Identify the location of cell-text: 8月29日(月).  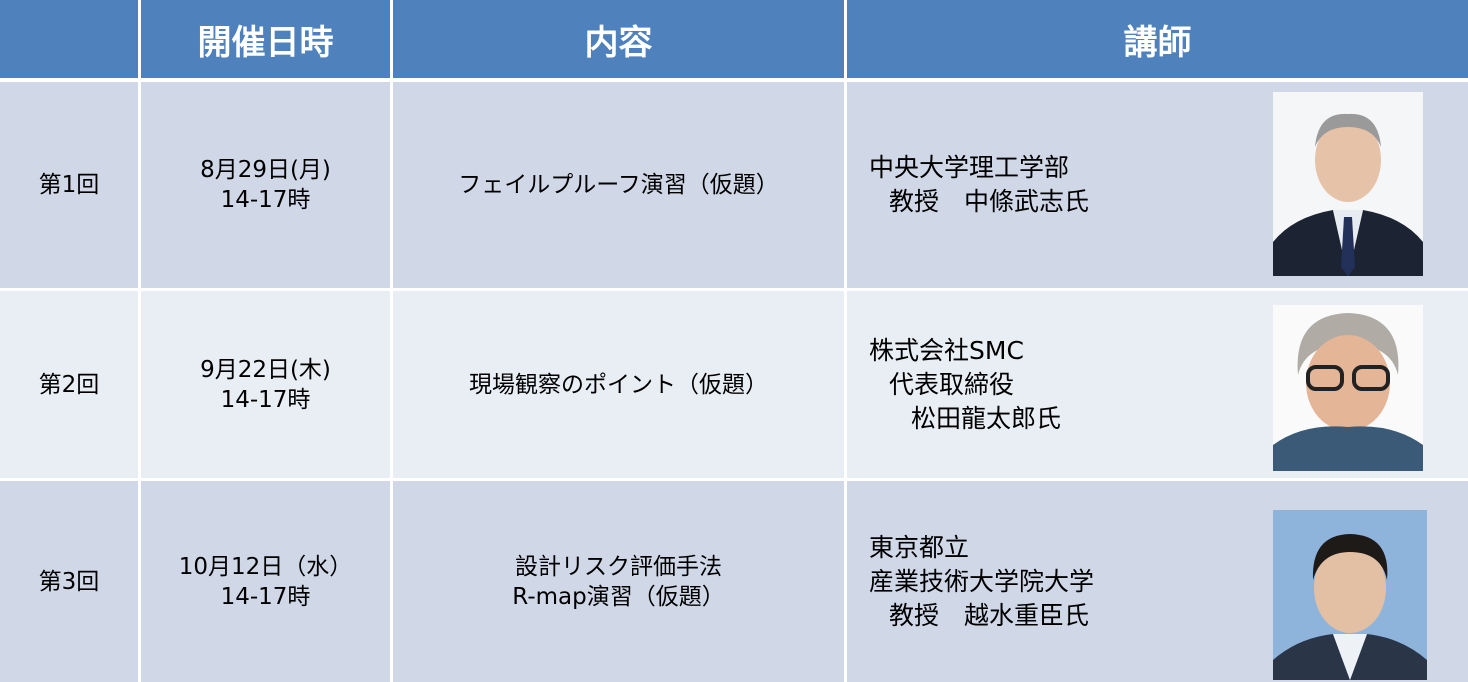
(265, 170).